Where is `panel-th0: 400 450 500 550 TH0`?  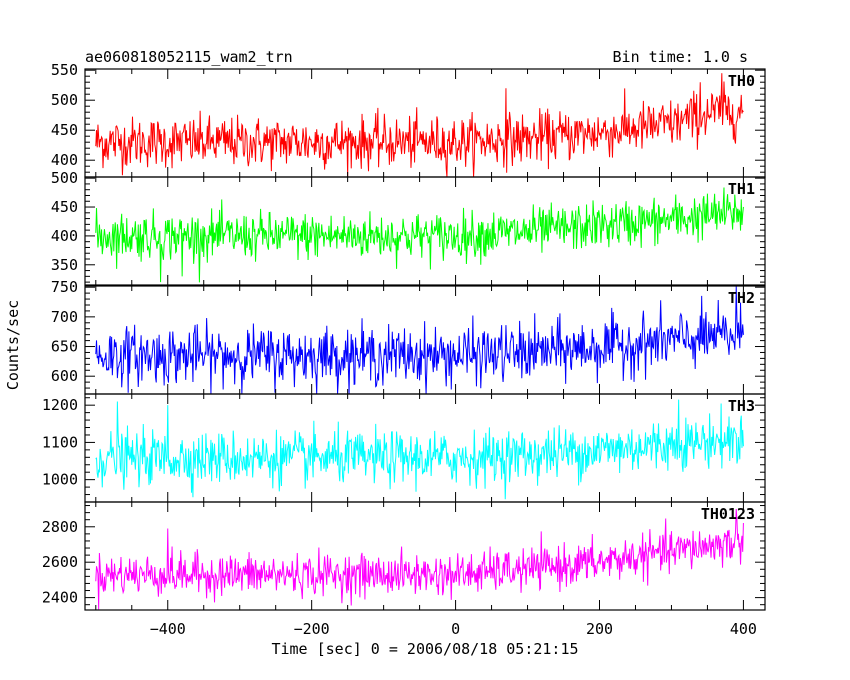
panel-th0: 400 450 500 550 TH0 is located at coordinates (408, 119).